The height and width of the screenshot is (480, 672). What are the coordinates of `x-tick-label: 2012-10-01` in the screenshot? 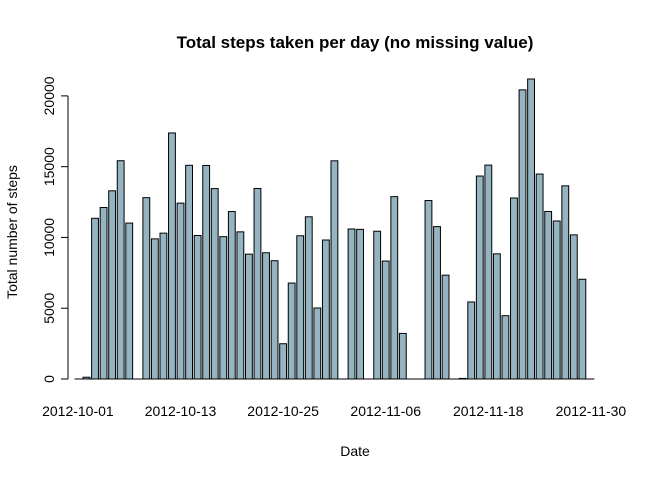 It's located at (78, 411).